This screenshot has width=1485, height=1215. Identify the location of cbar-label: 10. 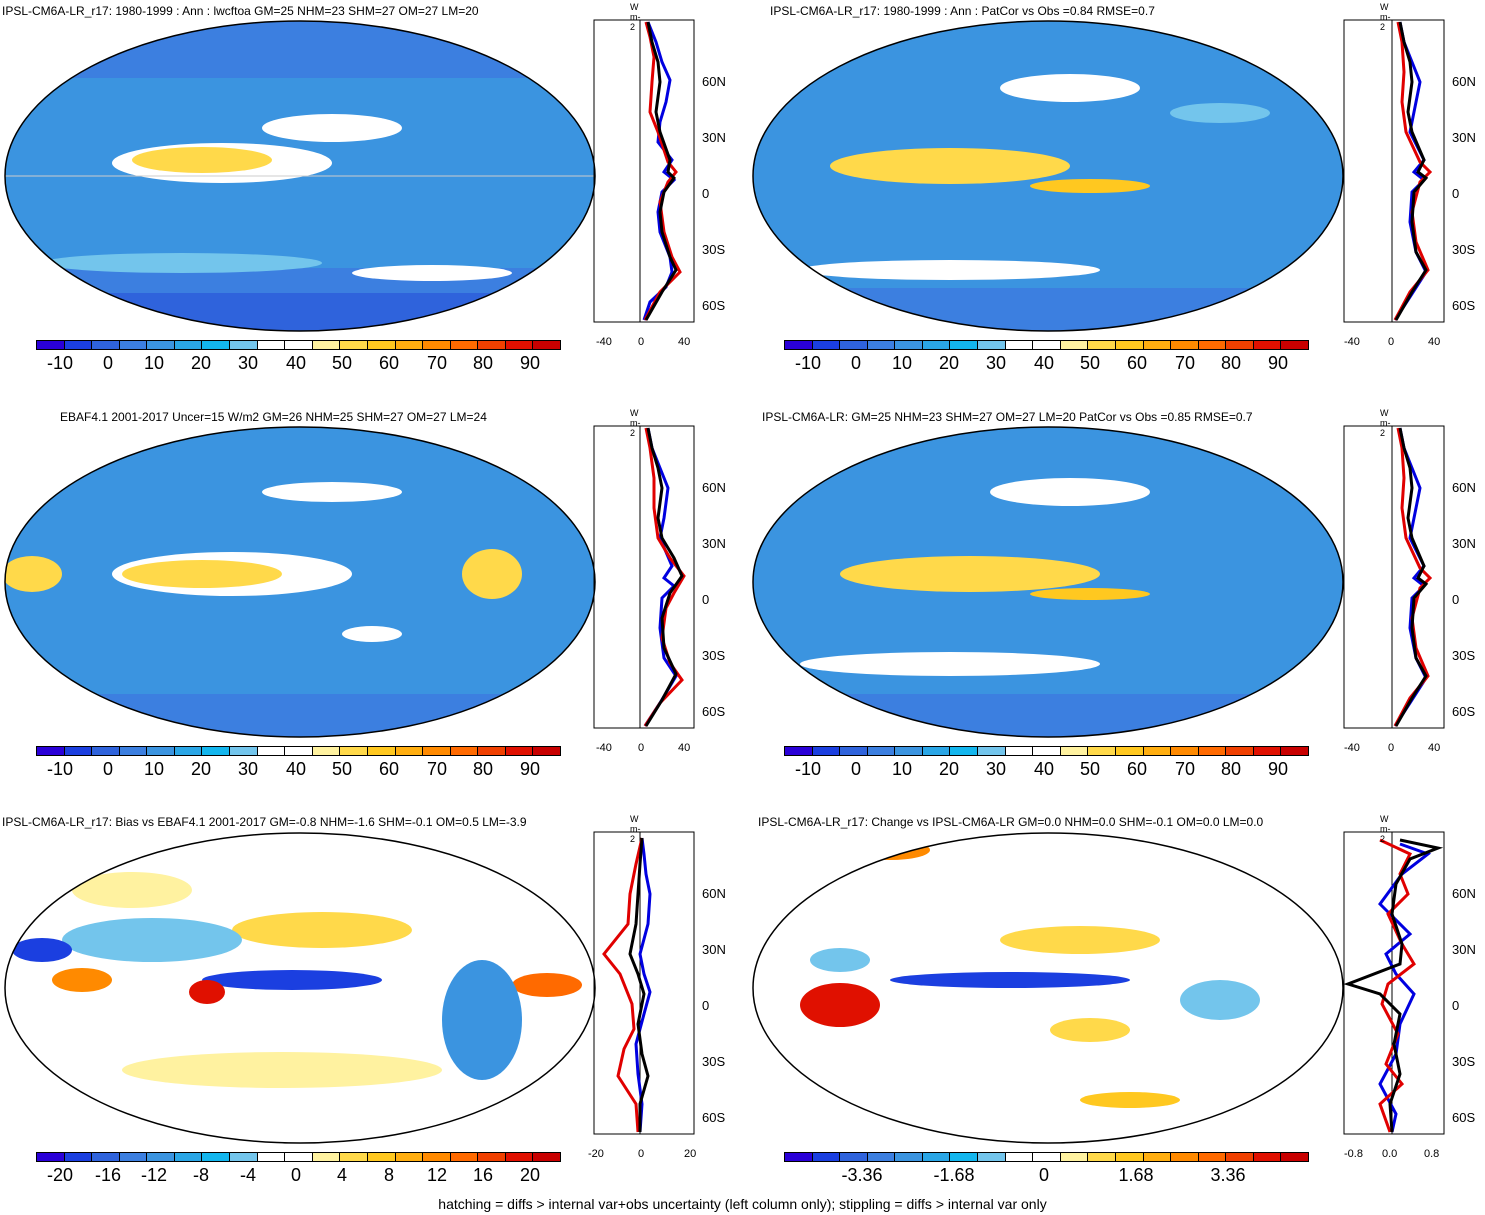
(154, 363).